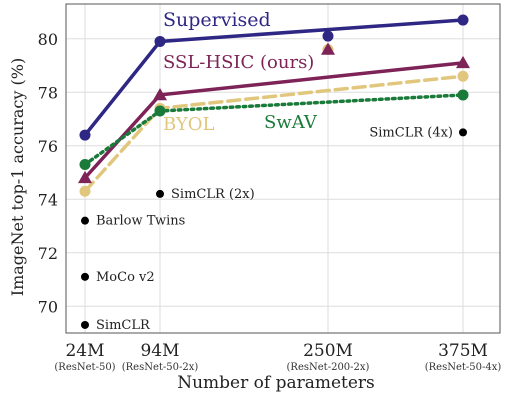  I want to click on annotated-point-label: SimCLR (2x), so click(213, 194).